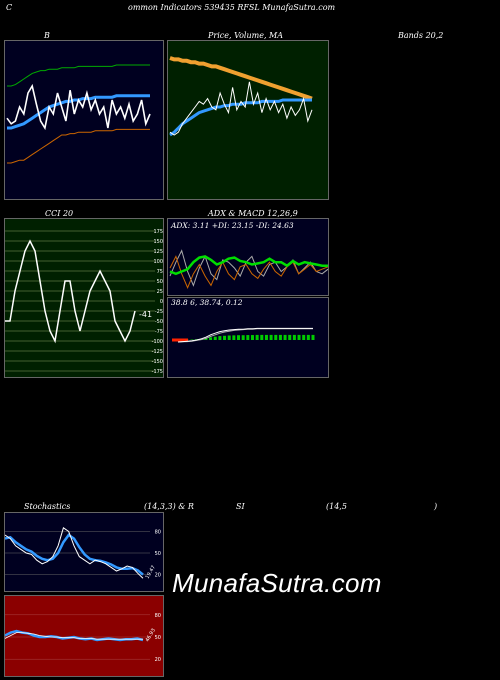 The width and height of the screenshot is (500, 680). What do you see at coordinates (158, 252) in the screenshot?
I see `cci-tick-label: 125` at bounding box center [158, 252].